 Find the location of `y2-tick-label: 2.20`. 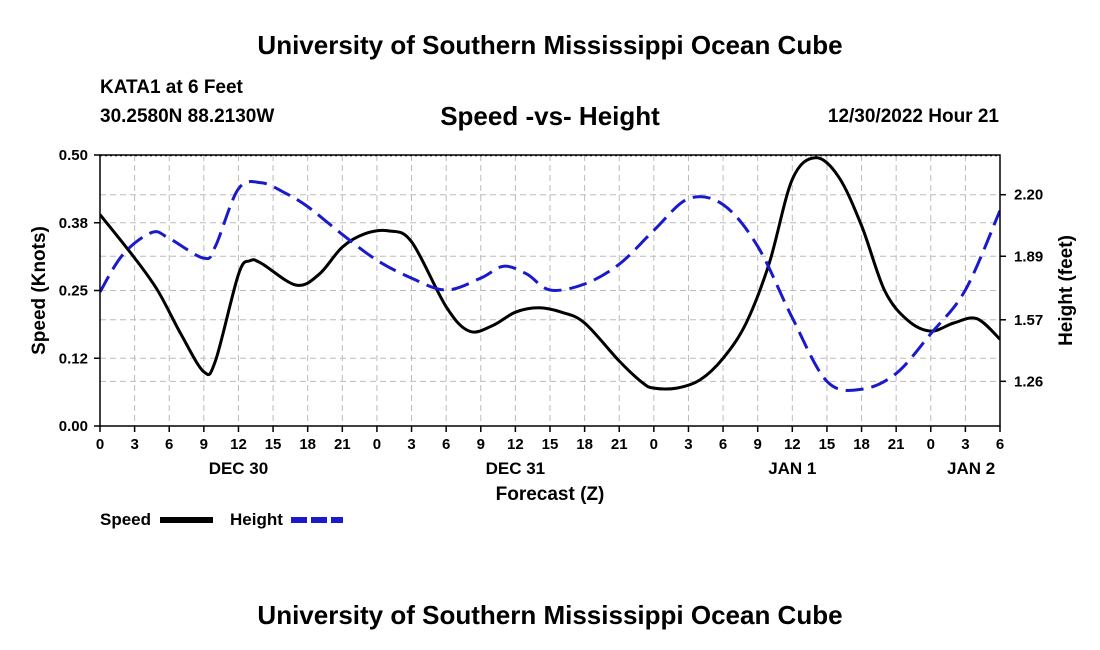

y2-tick-label: 2.20 is located at coordinates (1028, 195).